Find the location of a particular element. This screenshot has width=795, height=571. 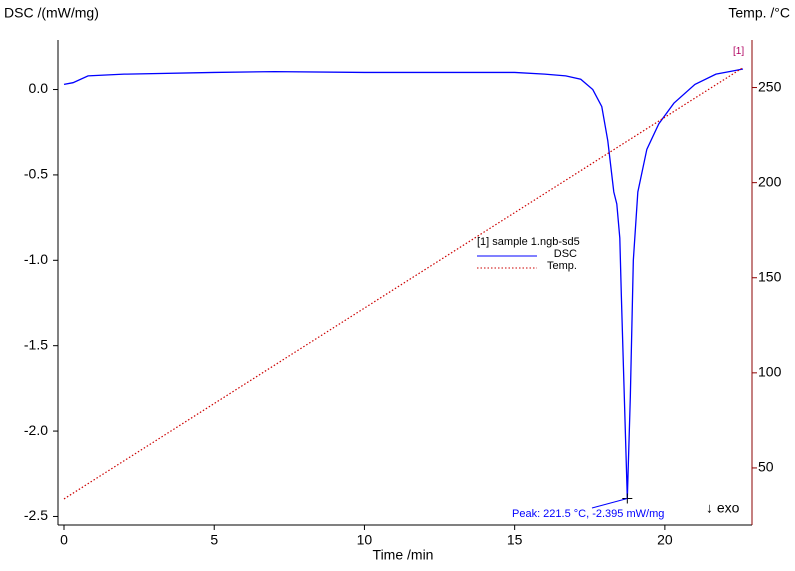

x-tick-label: 5 is located at coordinates (214, 540).